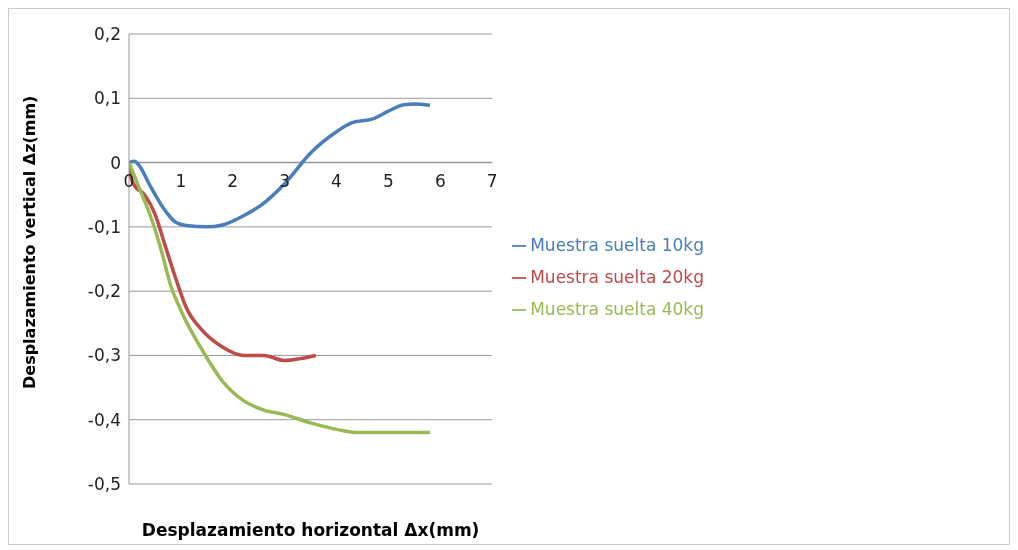  I want to click on legend-label: Muestra suelta 10kg, so click(617, 244).